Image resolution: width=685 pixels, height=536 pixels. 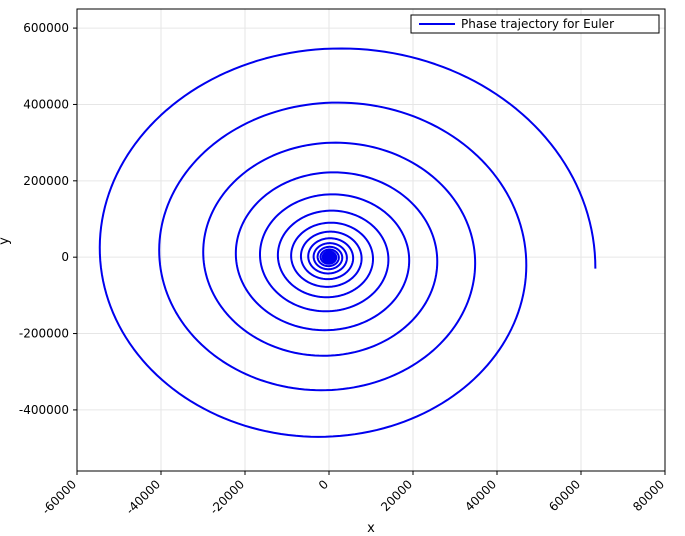 I want to click on y-tick-label: 200000, so click(x=46, y=181).